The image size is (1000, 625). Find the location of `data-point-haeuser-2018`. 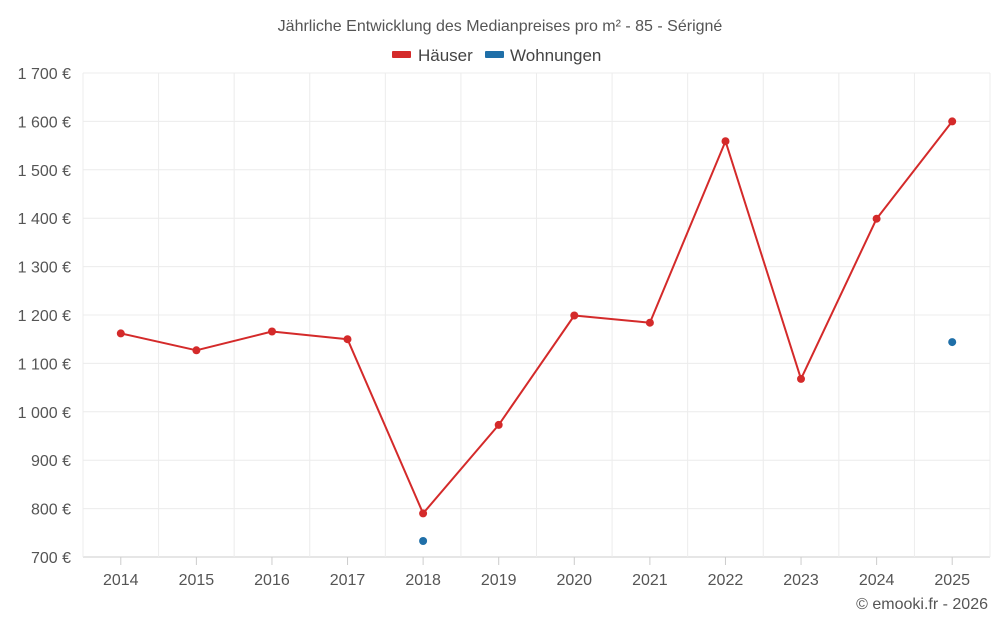

data-point-haeuser-2018 is located at coordinates (423, 513).